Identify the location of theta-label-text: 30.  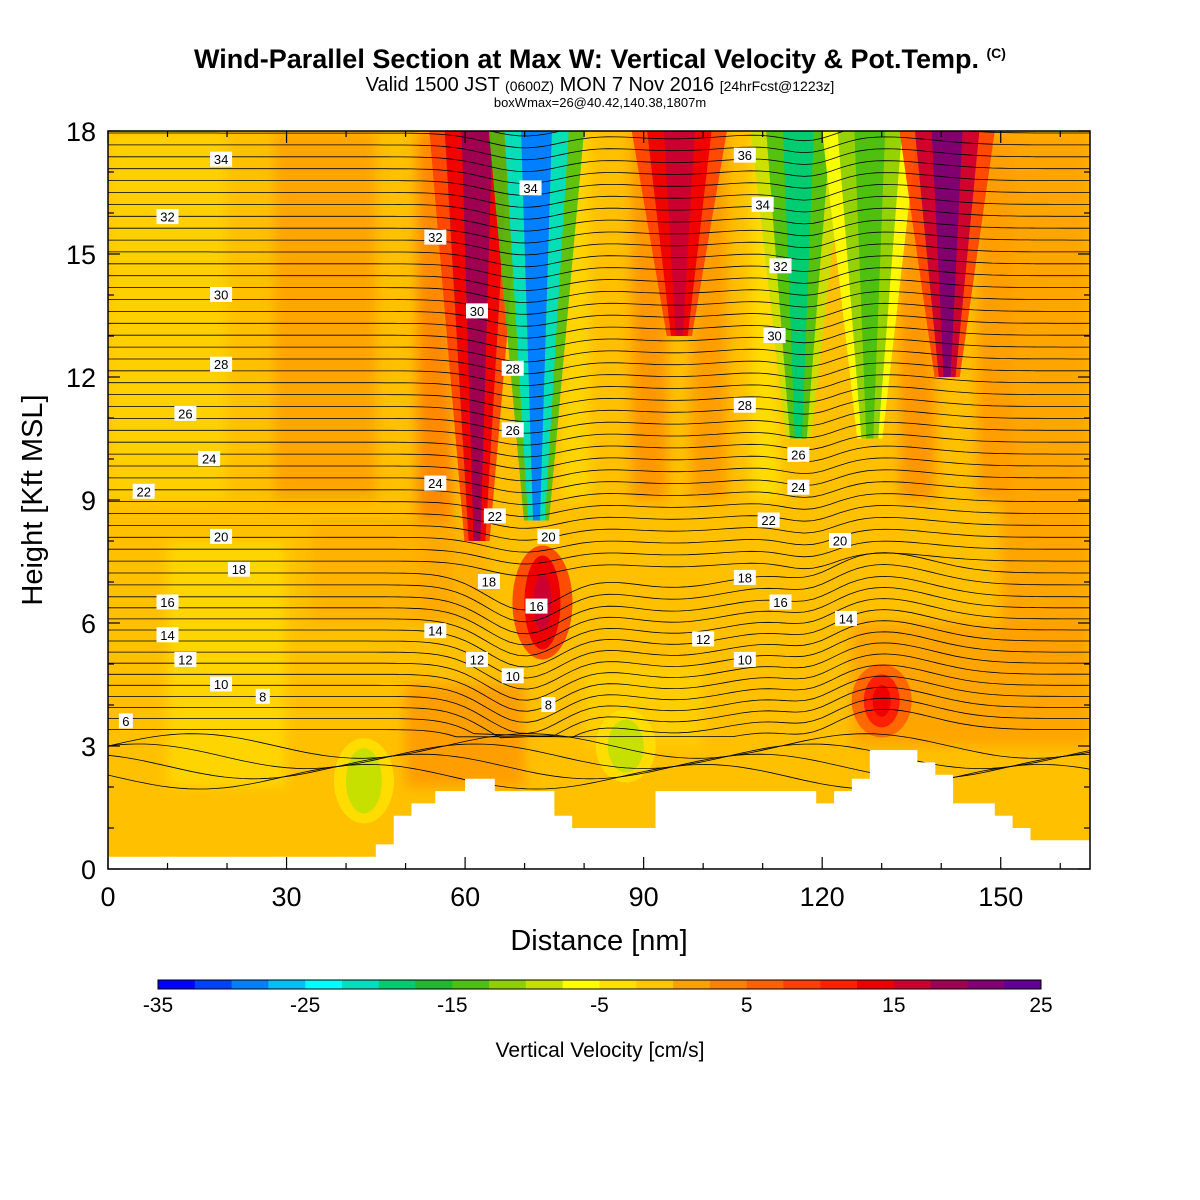
(774, 336).